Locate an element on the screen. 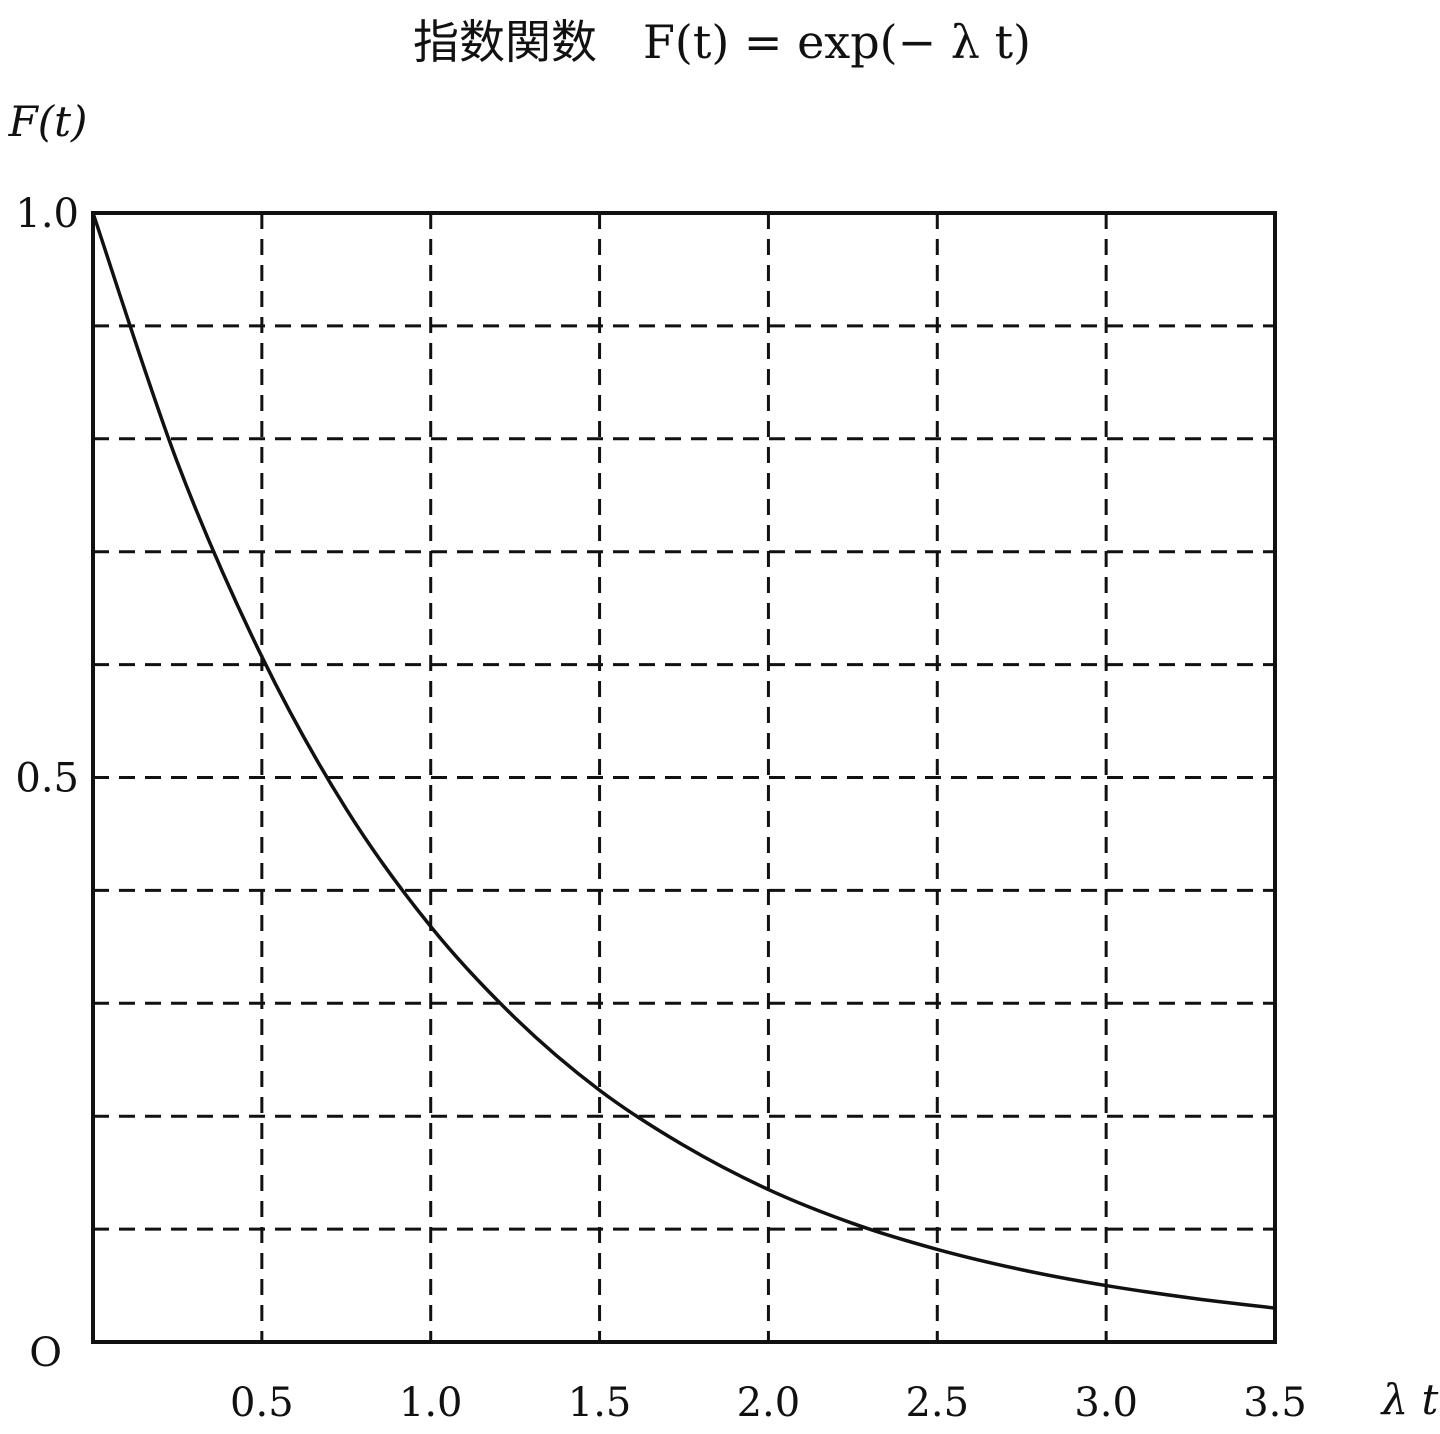  x-tick-label-3: 2.0 is located at coordinates (769, 1403).